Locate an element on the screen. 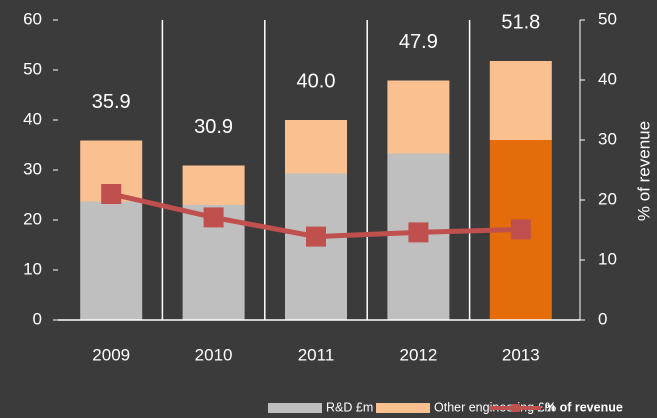  y-tick-label: 30 is located at coordinates (32, 168).